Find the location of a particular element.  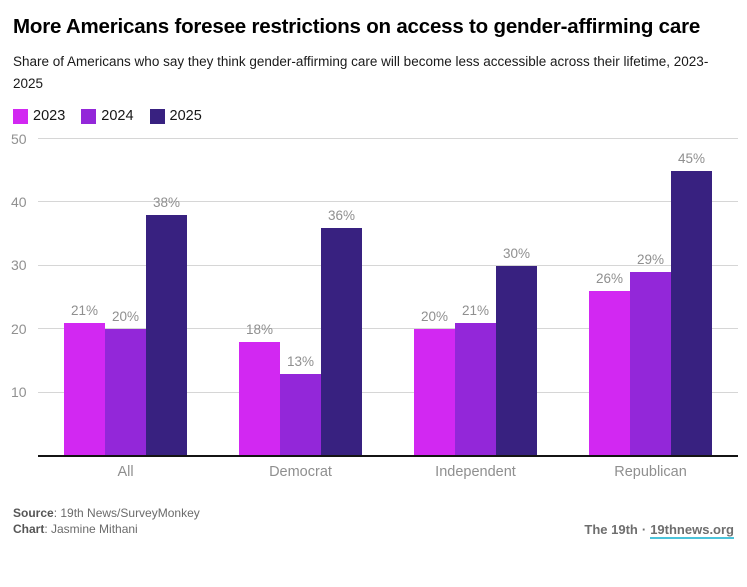

legend-label: 2023 is located at coordinates (49, 116).